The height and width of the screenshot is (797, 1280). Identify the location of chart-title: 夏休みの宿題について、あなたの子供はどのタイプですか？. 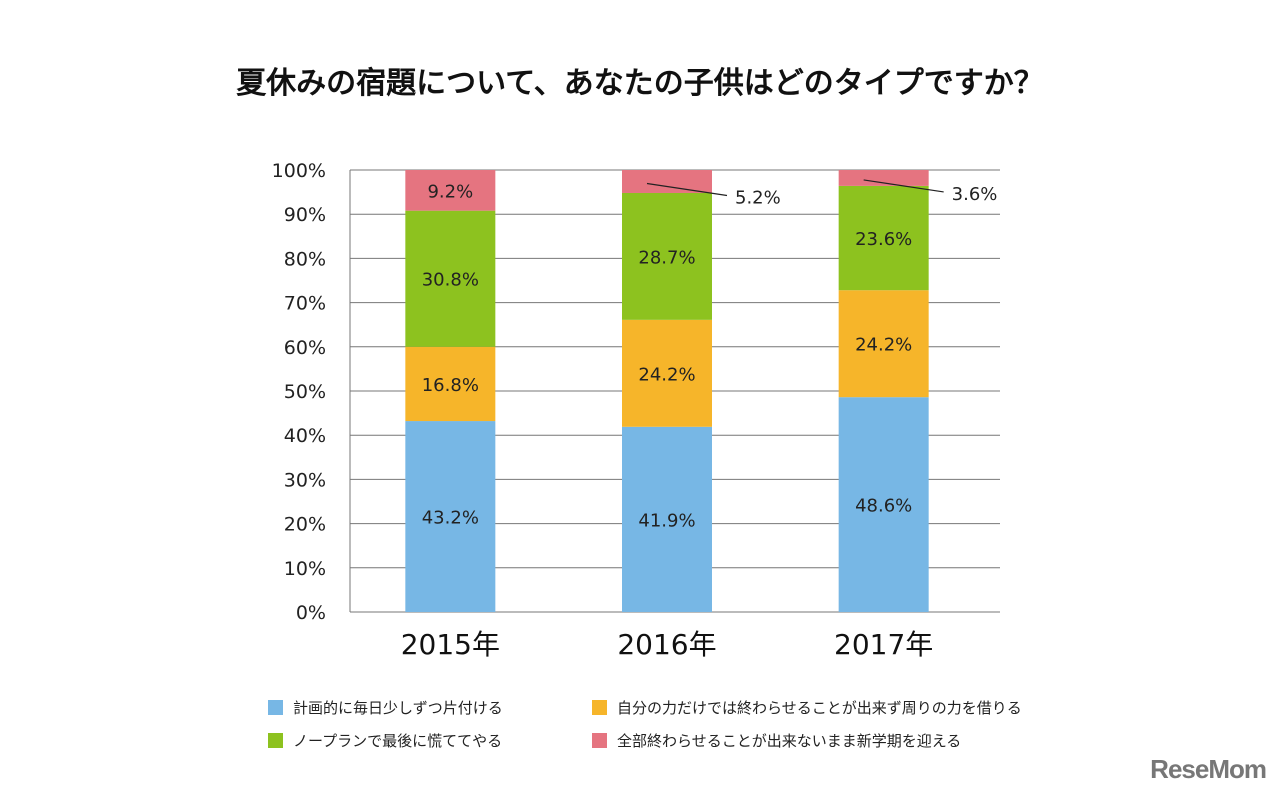
(640, 83).